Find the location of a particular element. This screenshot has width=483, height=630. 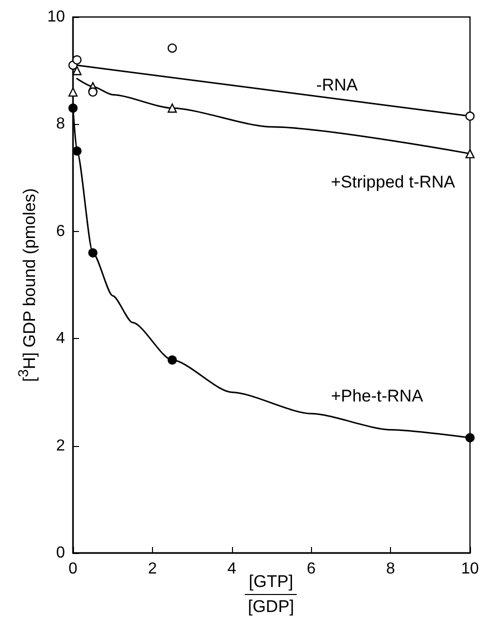

annotation: +Stripped t-RNA is located at coordinates (393, 182).